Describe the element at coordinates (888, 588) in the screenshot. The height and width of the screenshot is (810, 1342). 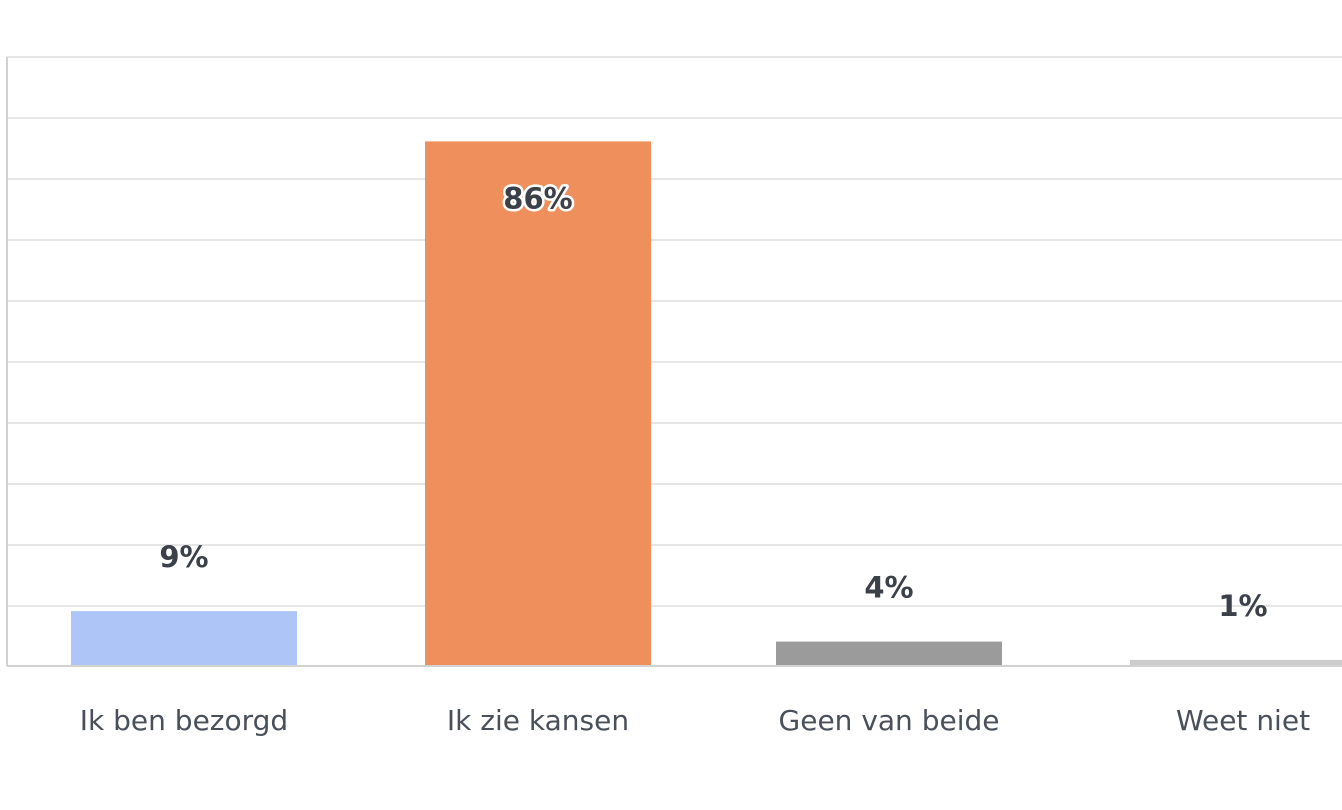
I see `value-label: 4%` at that location.